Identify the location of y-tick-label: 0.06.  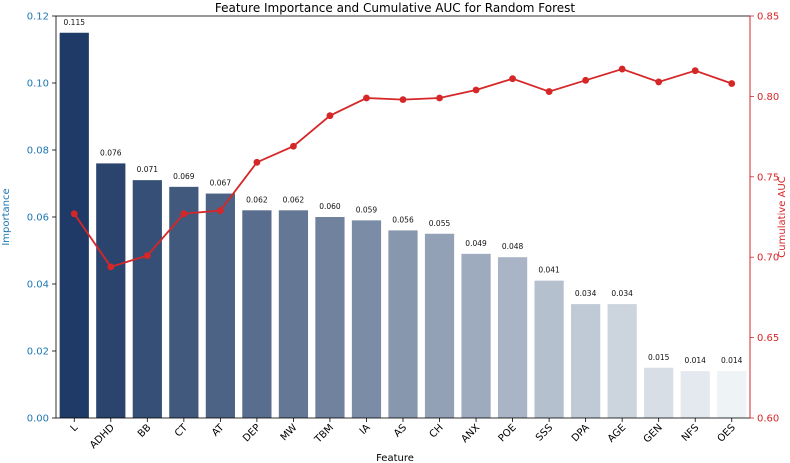
(38, 218).